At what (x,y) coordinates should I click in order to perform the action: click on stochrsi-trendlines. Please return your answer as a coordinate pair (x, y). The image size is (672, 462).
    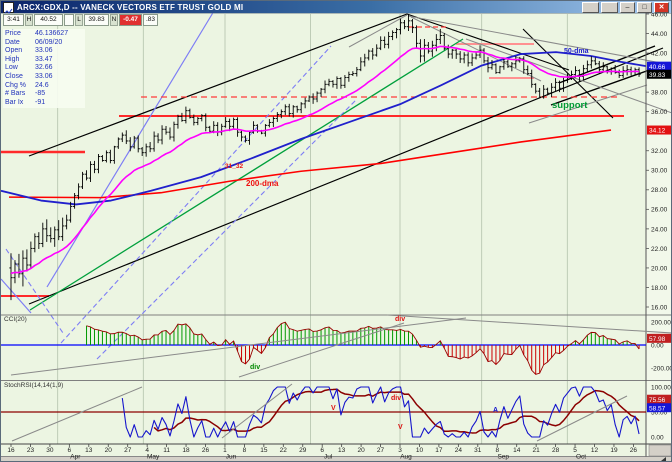
    Looking at the image, I should click on (319, 412).